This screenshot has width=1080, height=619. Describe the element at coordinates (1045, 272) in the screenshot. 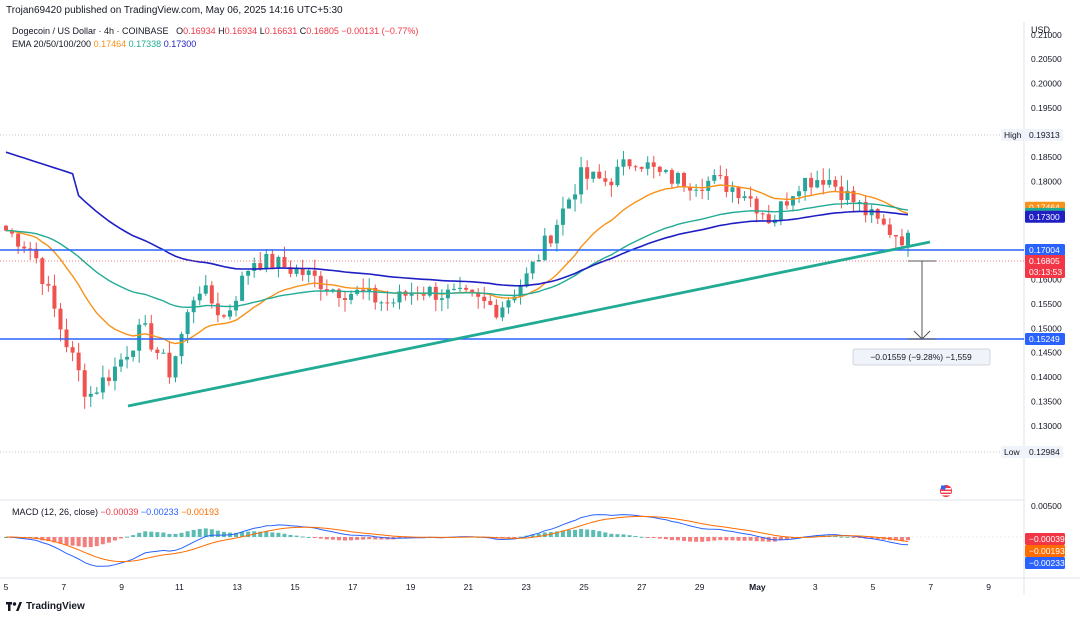

I see `countdown-badge-bg` at that location.